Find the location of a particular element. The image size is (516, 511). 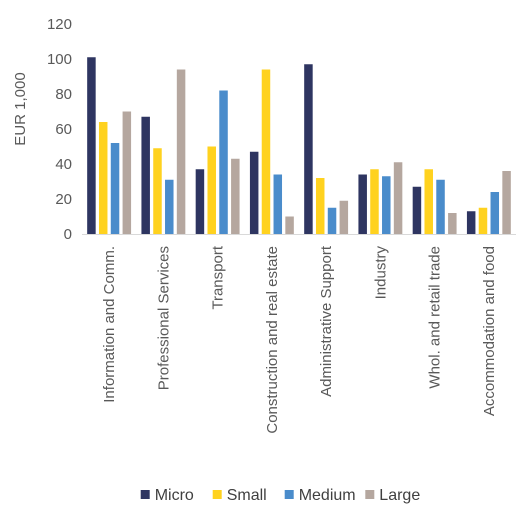

legend-item-medium: Medium is located at coordinates (320, 495).